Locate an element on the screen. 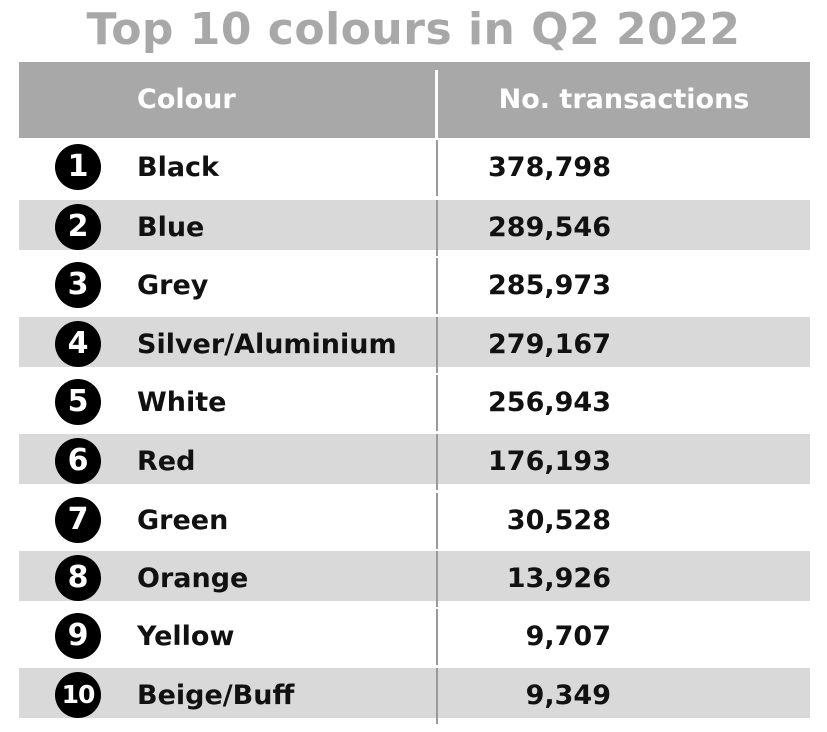  table-row: 10 Beige/Buff 9,349 is located at coordinates (414, 696).